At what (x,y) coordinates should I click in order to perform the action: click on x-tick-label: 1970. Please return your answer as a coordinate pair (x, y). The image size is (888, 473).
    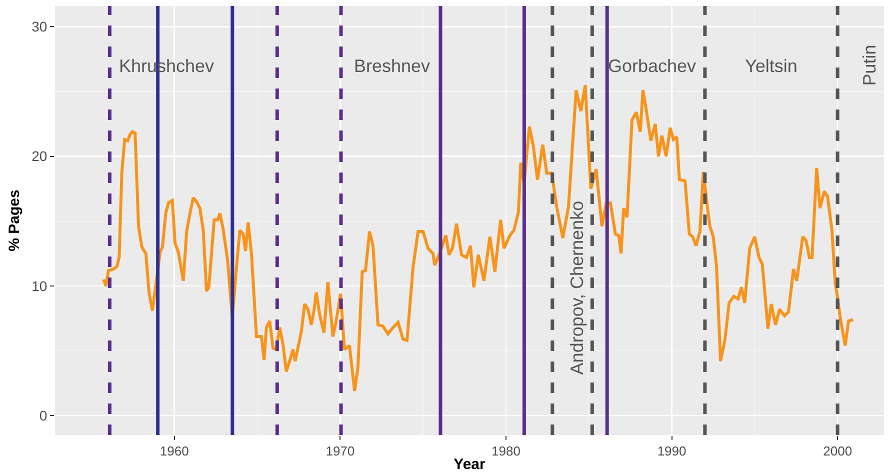
    Looking at the image, I should click on (340, 451).